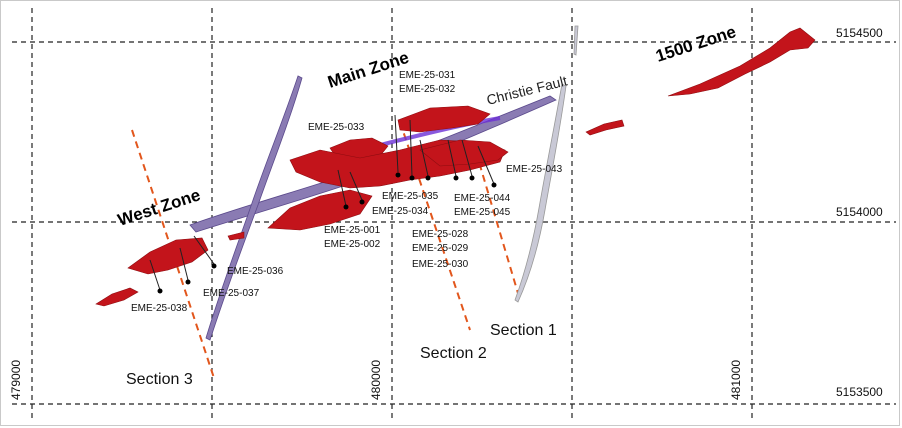 Image resolution: width=902 pixels, height=428 pixels. What do you see at coordinates (159, 379) in the screenshot?
I see `section-3-label: Section 3` at bounding box center [159, 379].